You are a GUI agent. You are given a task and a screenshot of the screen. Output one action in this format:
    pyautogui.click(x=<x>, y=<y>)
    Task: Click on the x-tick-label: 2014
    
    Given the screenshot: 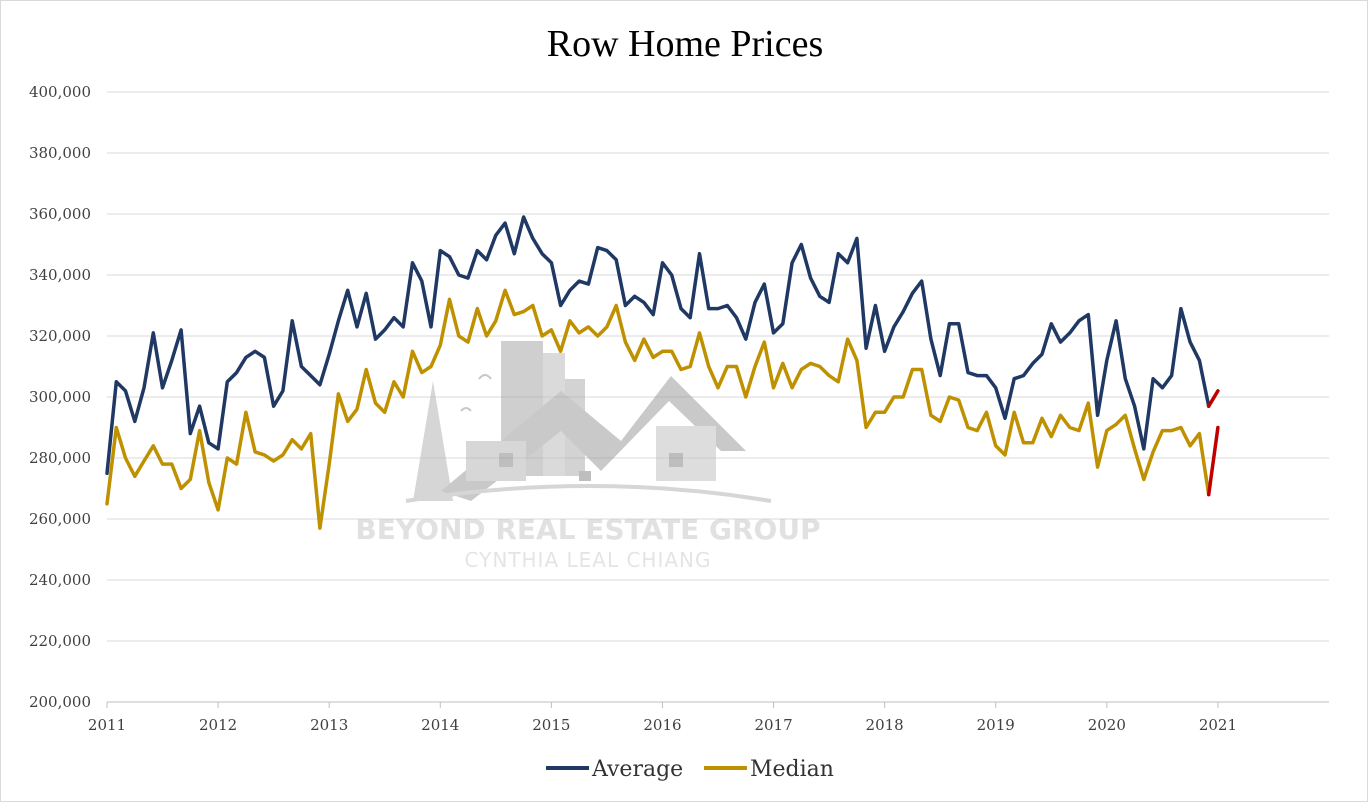 What is the action you would take?
    pyautogui.click(x=440, y=725)
    